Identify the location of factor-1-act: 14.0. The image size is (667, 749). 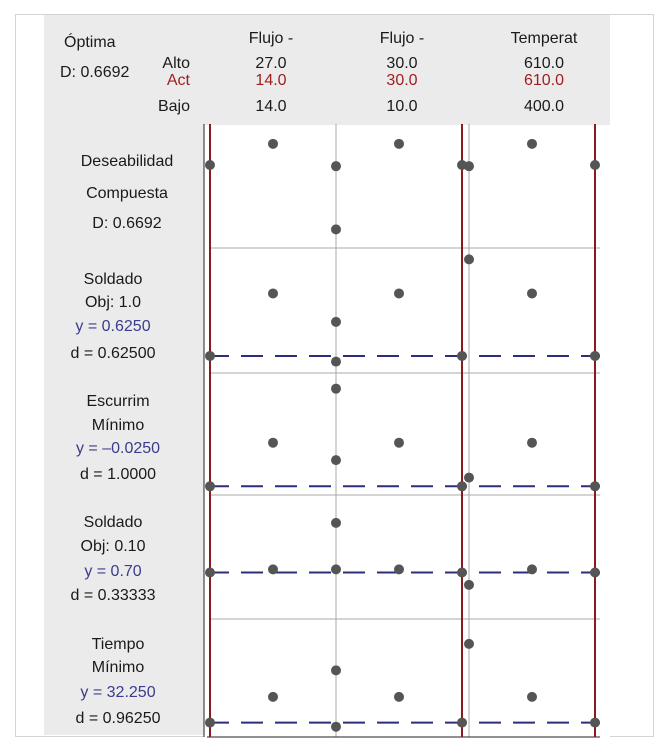
(271, 80).